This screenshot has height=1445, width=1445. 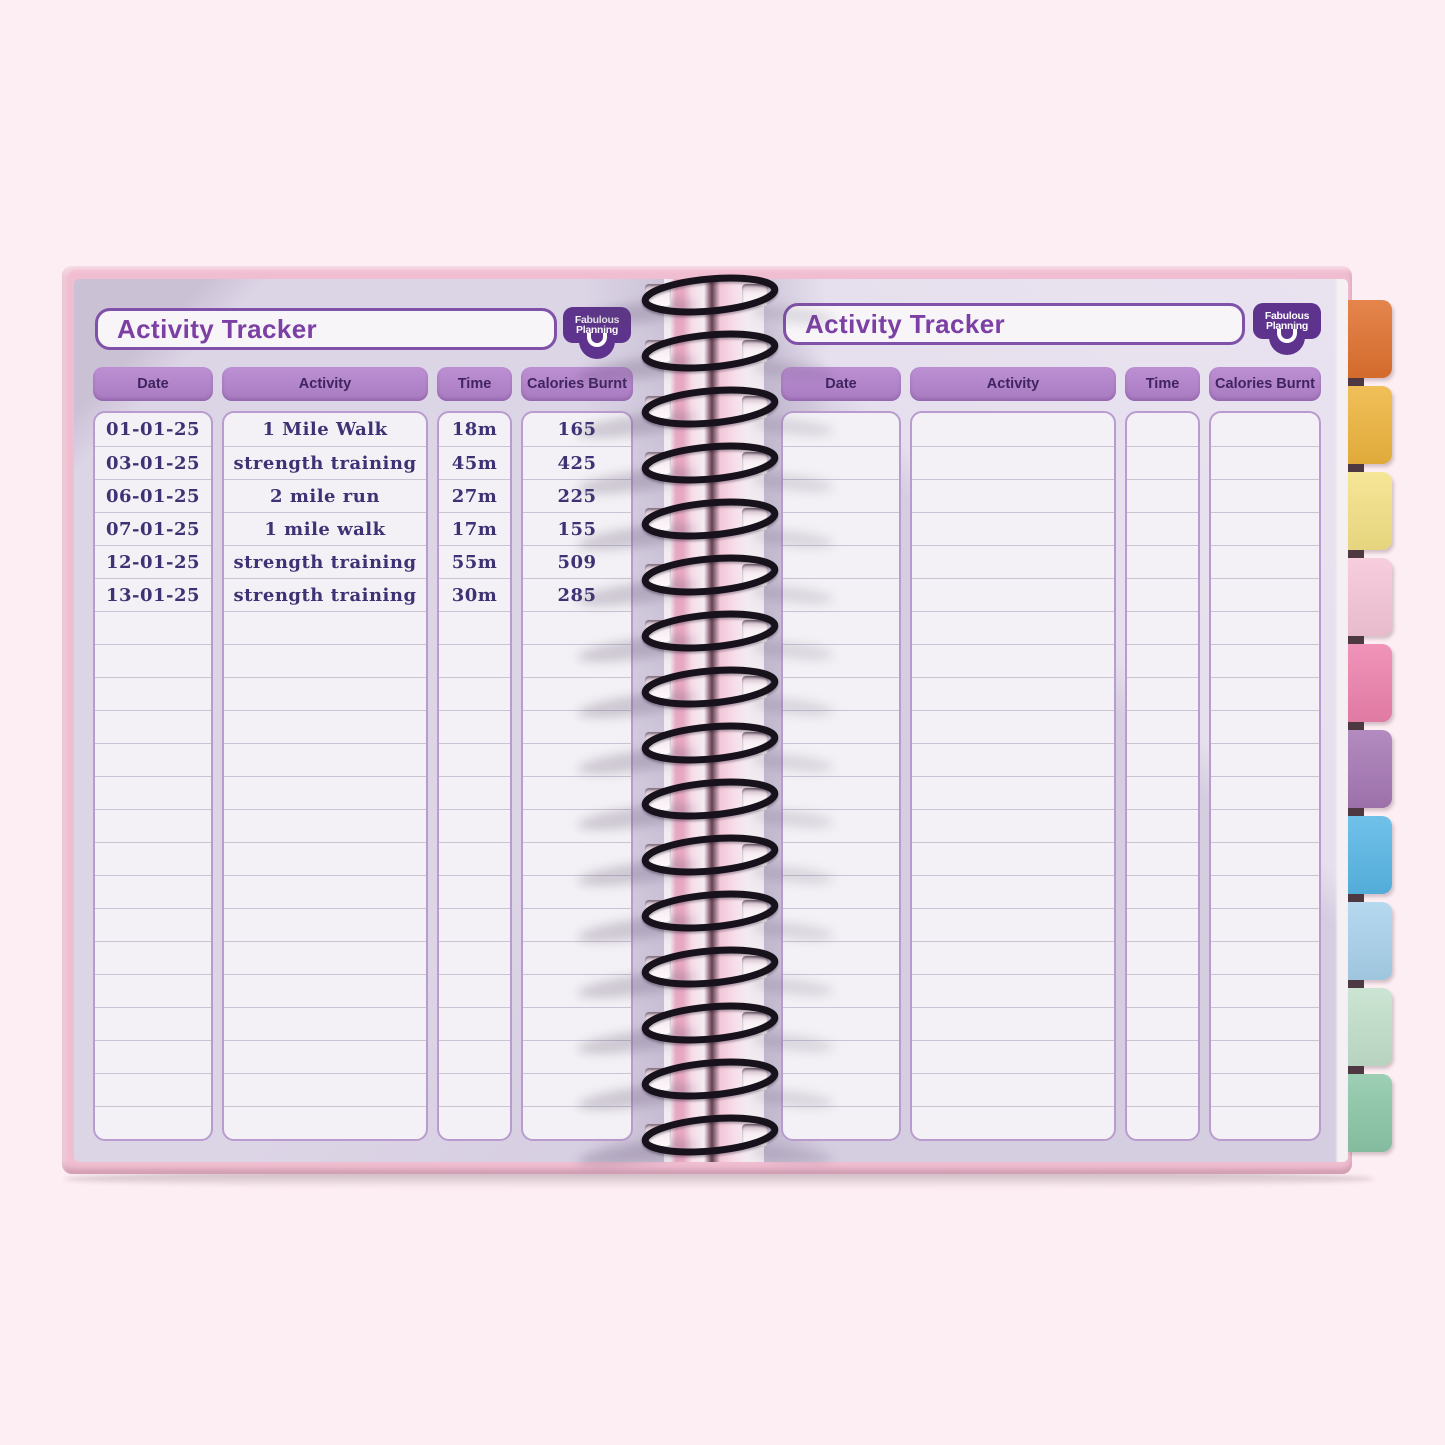 I want to click on tab-mint, so click(x=1370, y=1031).